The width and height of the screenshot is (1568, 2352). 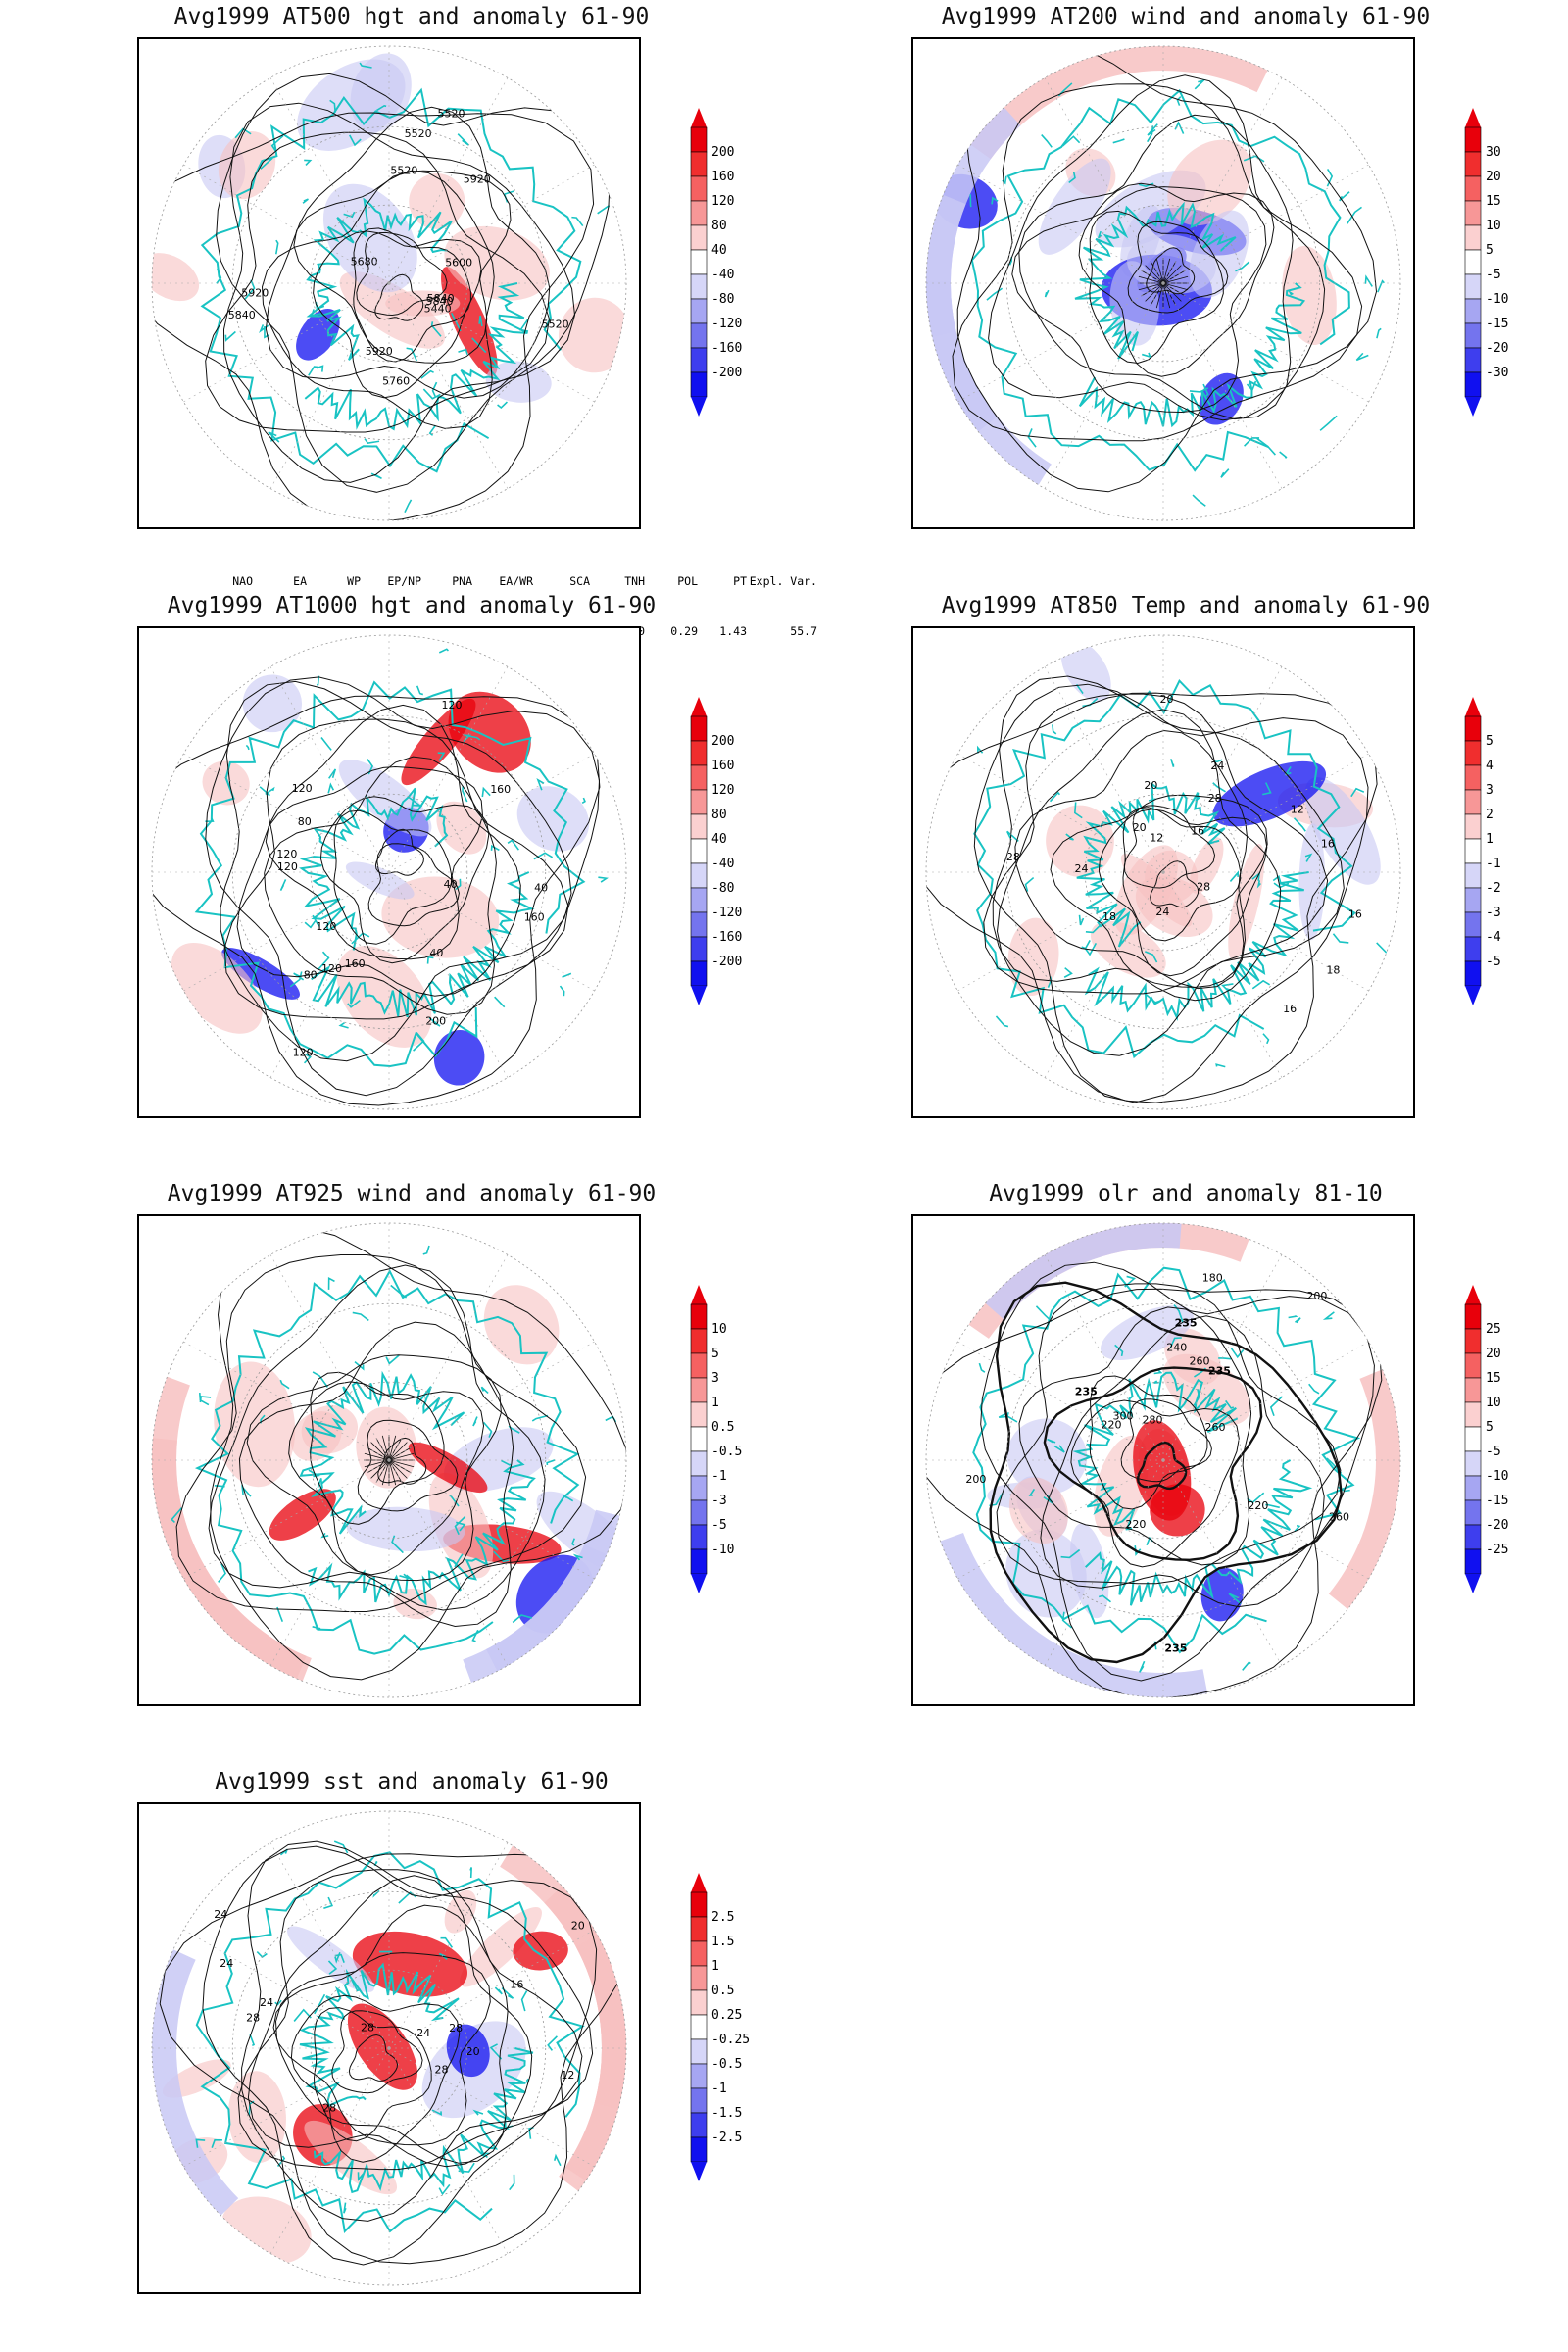 What do you see at coordinates (722, 766) in the screenshot?
I see `colorbar-tick-label: 160` at bounding box center [722, 766].